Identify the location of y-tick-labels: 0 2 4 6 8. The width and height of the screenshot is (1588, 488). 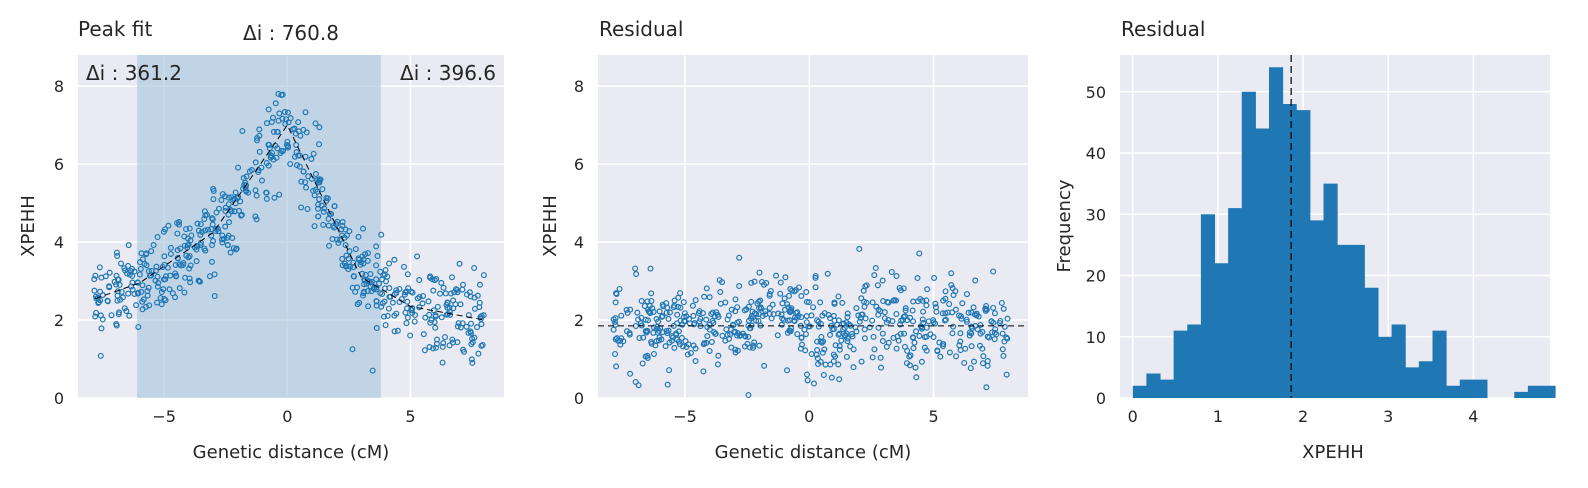
(579, 242).